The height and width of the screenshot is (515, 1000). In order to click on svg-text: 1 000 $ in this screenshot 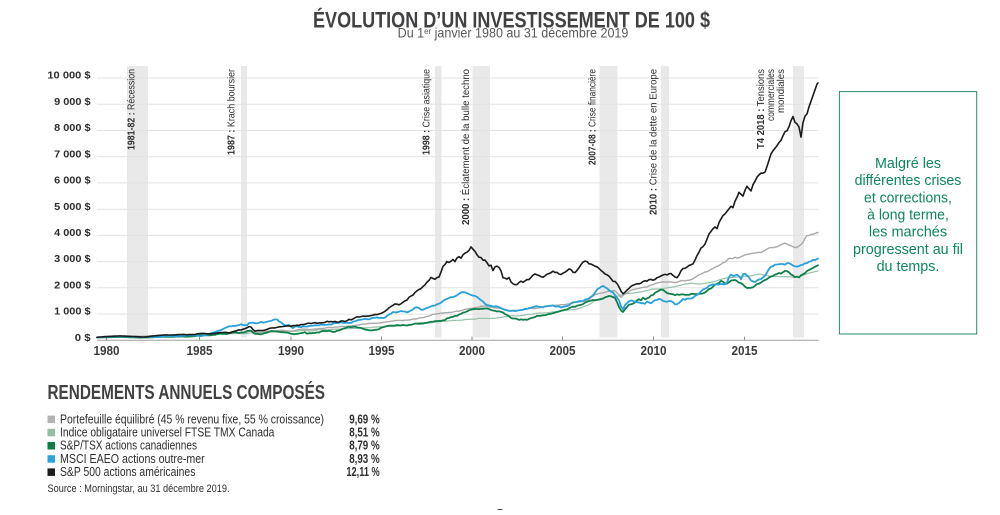, I will do `click(72, 312)`.